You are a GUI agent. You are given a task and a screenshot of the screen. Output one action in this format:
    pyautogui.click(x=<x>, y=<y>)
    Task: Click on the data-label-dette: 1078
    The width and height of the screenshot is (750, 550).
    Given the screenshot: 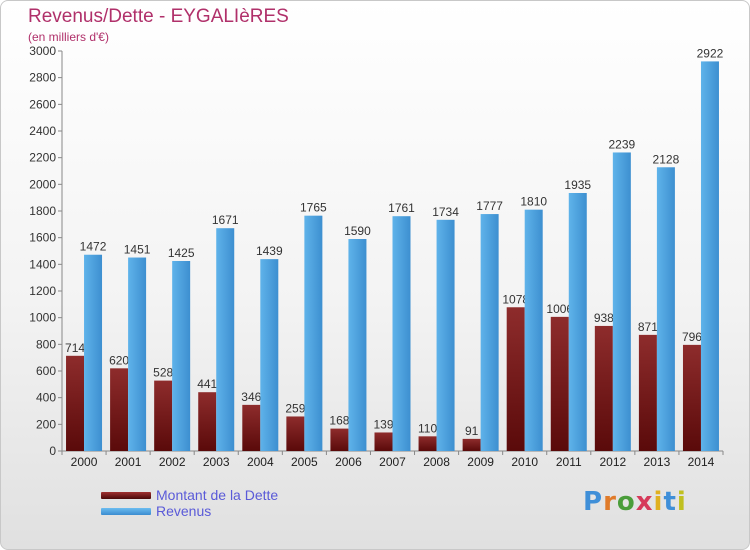 What is the action you would take?
    pyautogui.click(x=515, y=299)
    